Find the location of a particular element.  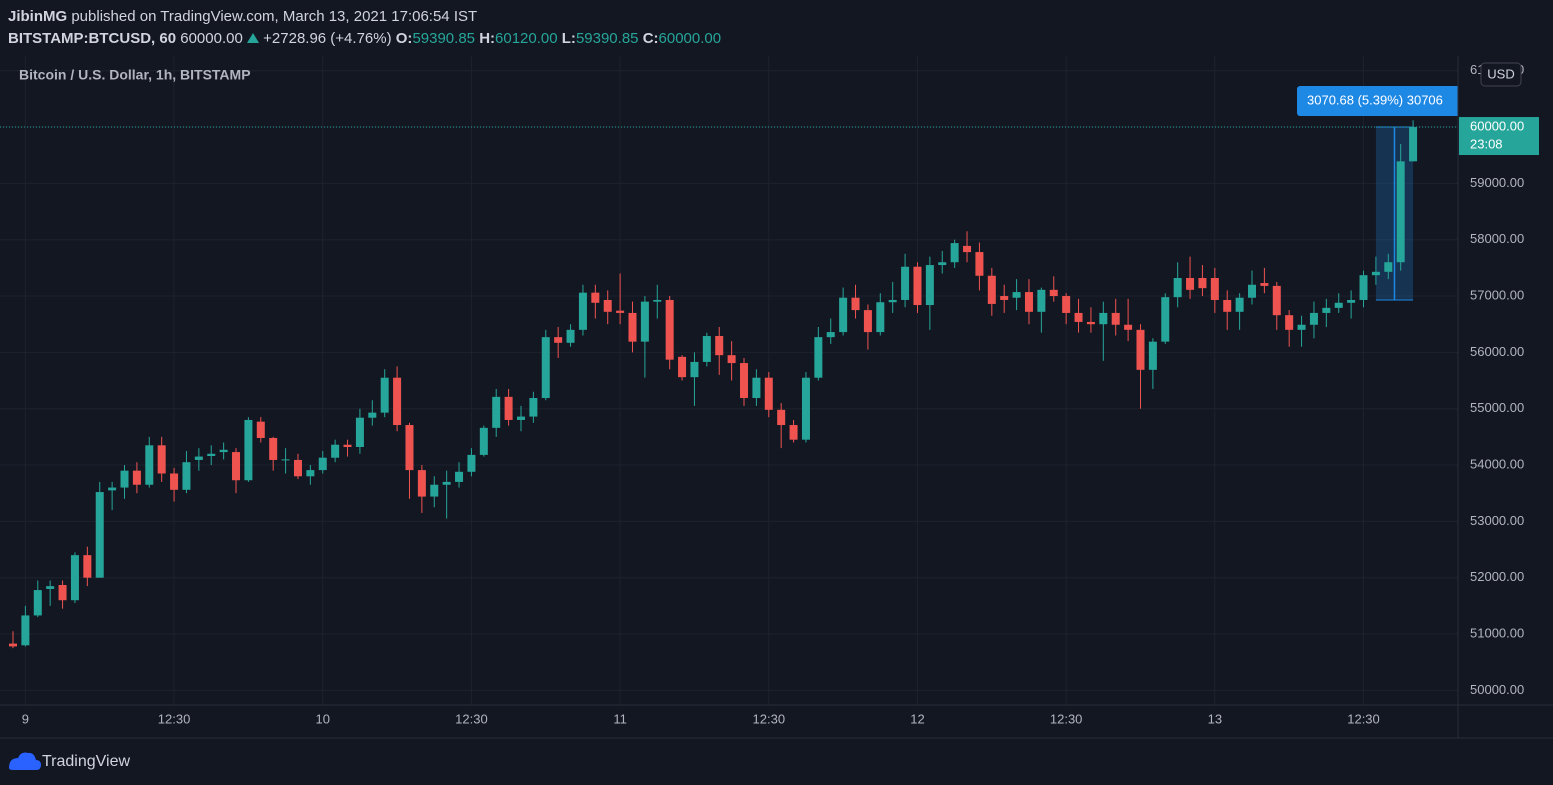

x-tick-label: 12 is located at coordinates (917, 718).